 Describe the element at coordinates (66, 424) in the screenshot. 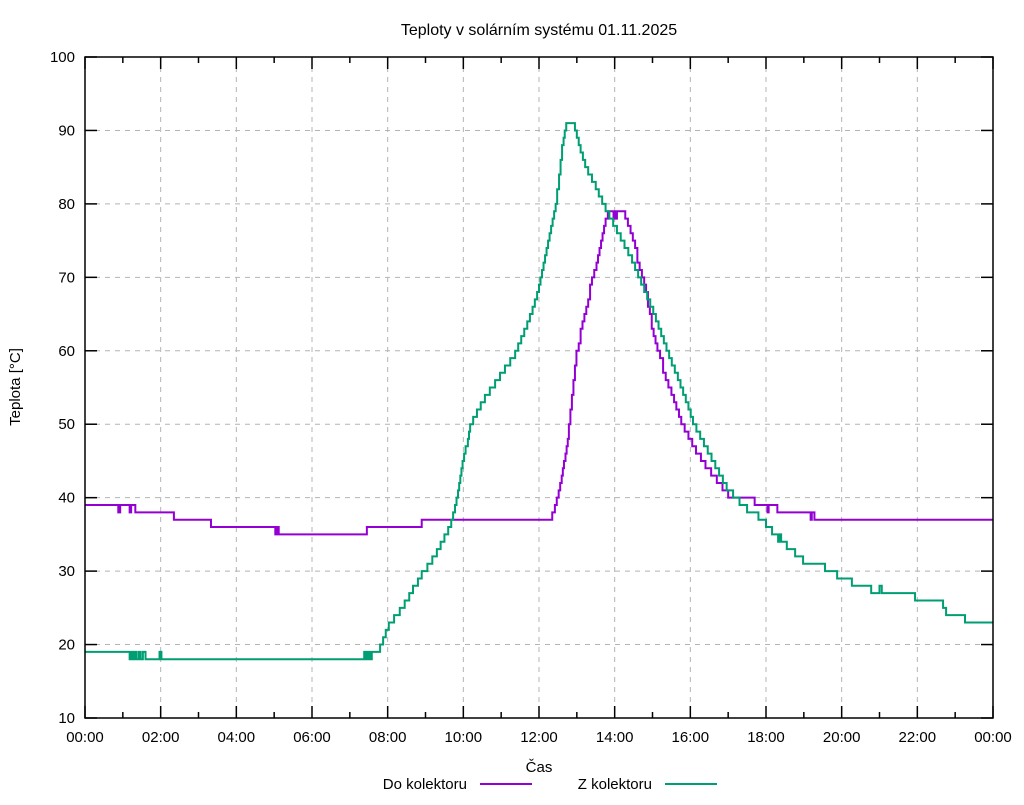

I see `y-tick-label: 50` at that location.